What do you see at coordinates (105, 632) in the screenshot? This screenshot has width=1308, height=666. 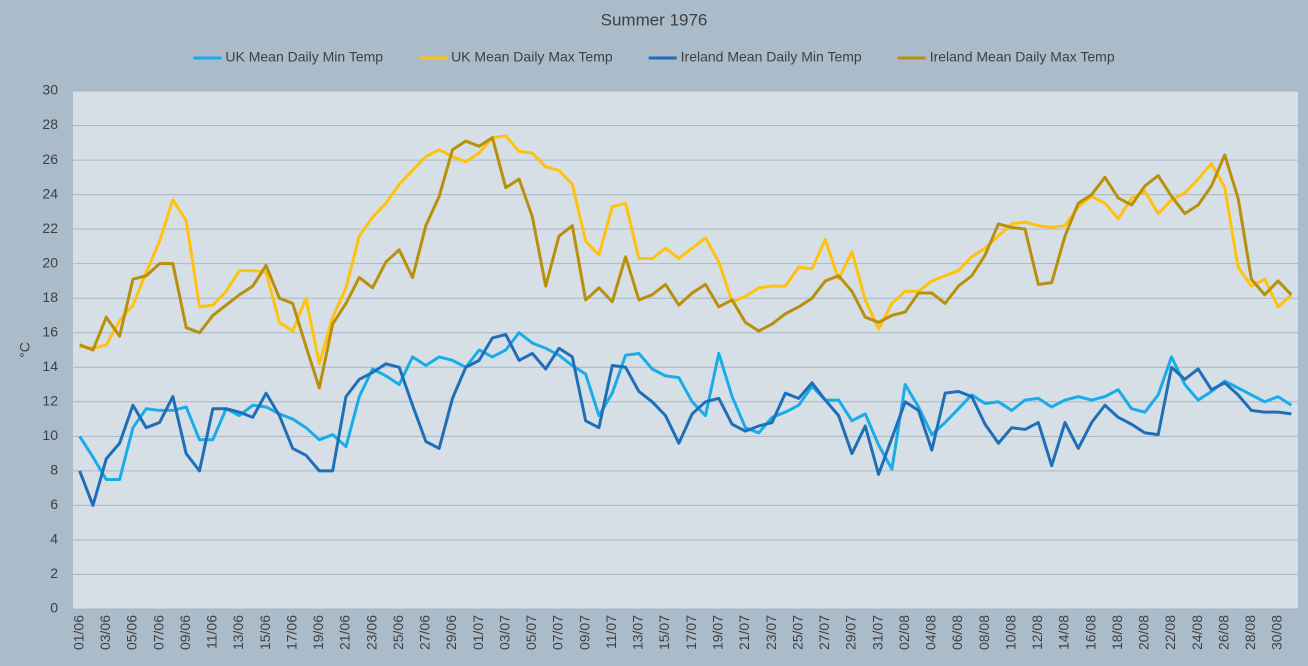 I see `x-tick-label: 03/06` at bounding box center [105, 632].